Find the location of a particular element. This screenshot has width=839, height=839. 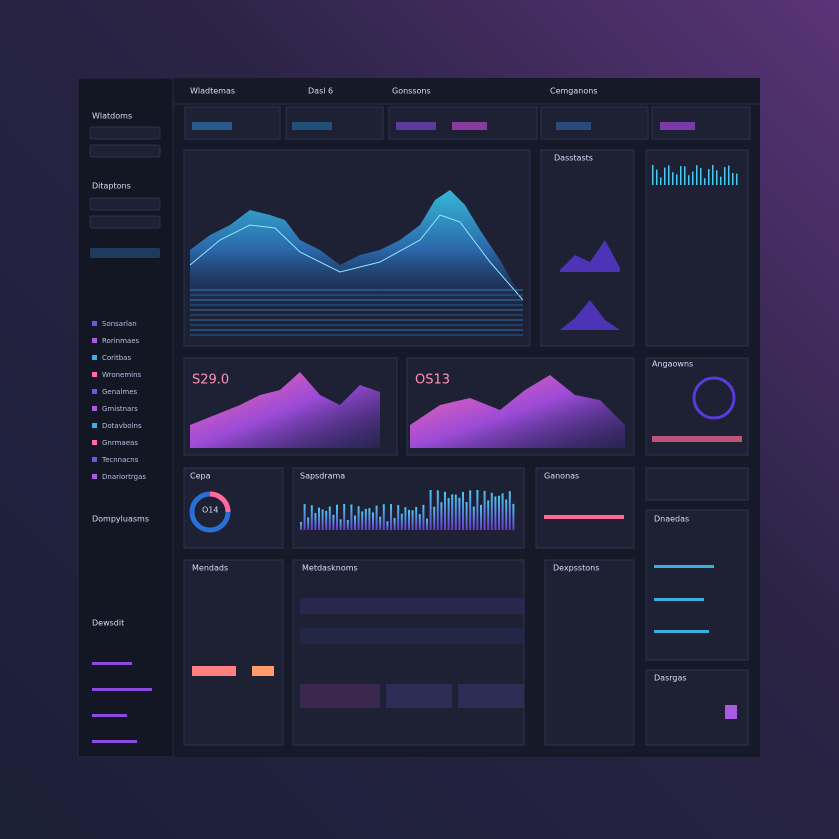

sidebar-item: Rorinmaes is located at coordinates (121, 341).